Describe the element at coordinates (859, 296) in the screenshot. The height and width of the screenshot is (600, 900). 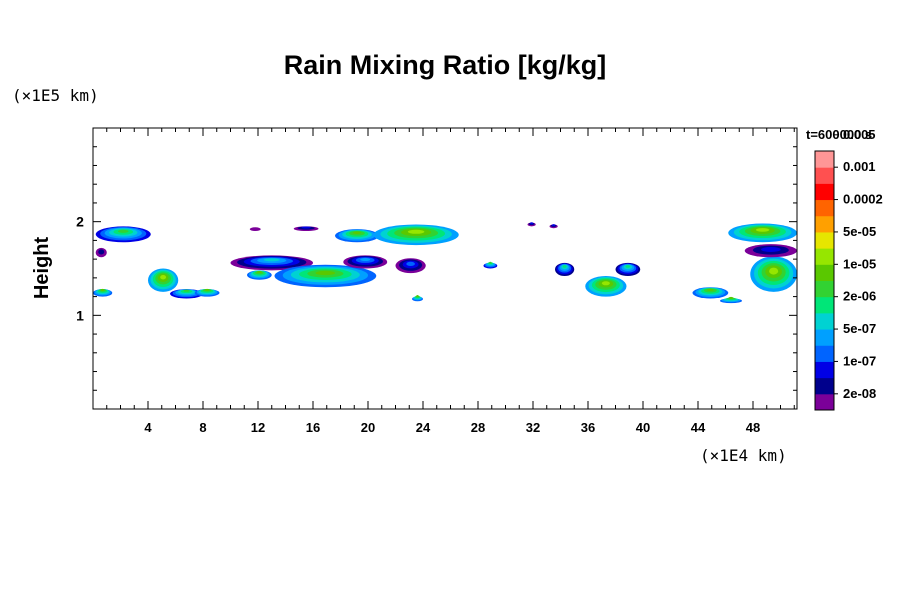
I see `colorbar-label: 2e-06` at that location.